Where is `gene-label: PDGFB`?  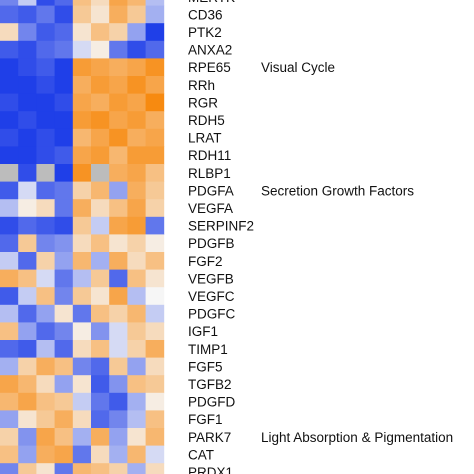 gene-label: PDGFB is located at coordinates (211, 243).